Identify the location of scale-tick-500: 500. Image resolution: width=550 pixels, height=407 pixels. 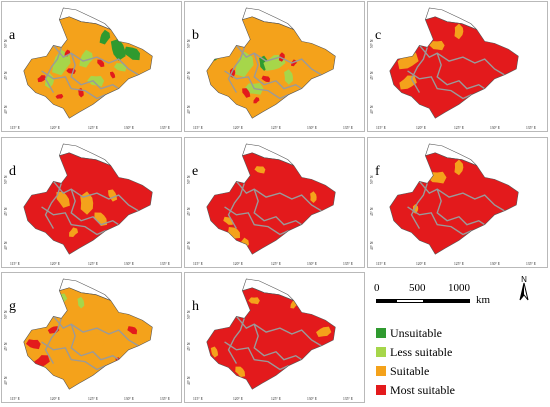
(417, 288).